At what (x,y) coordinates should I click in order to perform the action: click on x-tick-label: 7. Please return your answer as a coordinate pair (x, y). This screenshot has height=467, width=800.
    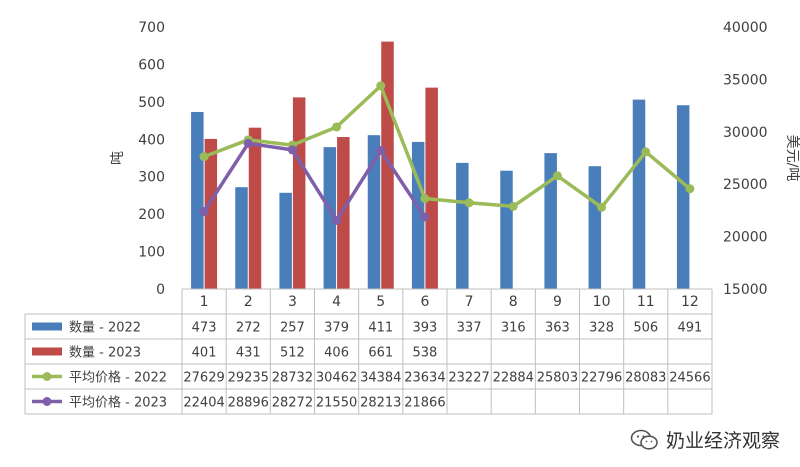
    Looking at the image, I should click on (469, 302).